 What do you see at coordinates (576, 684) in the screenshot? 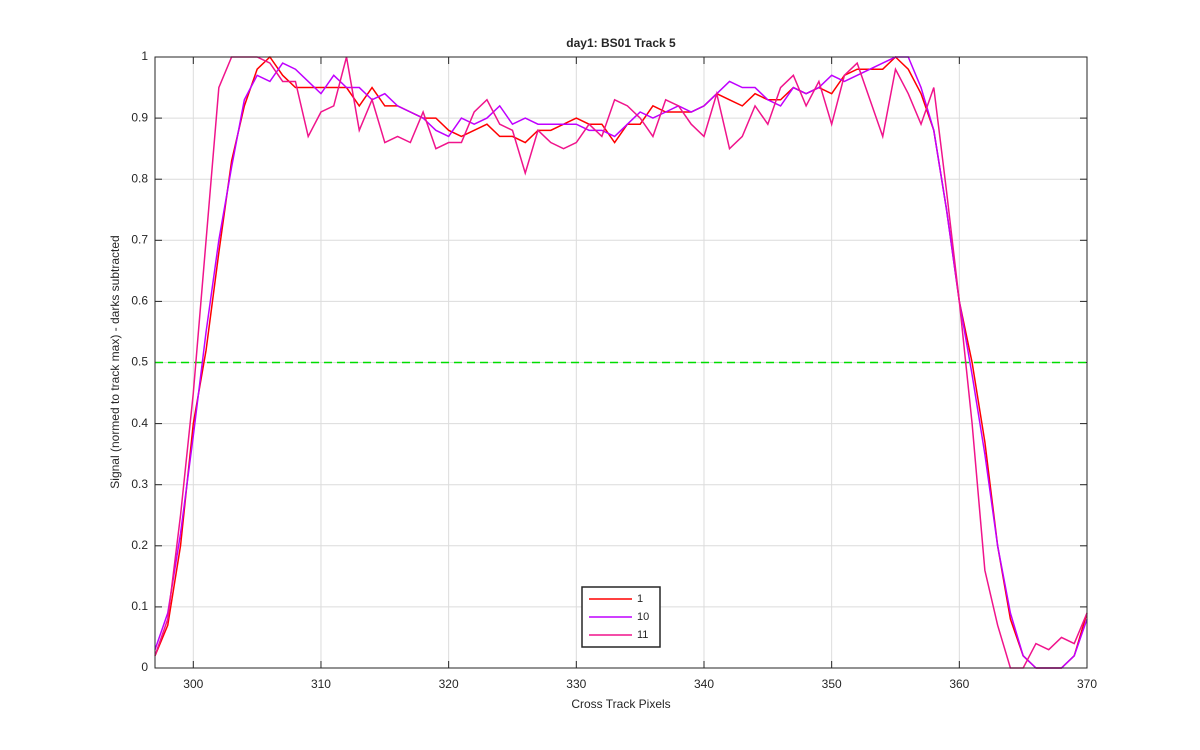
I see `x-tick-label: 330` at bounding box center [576, 684].